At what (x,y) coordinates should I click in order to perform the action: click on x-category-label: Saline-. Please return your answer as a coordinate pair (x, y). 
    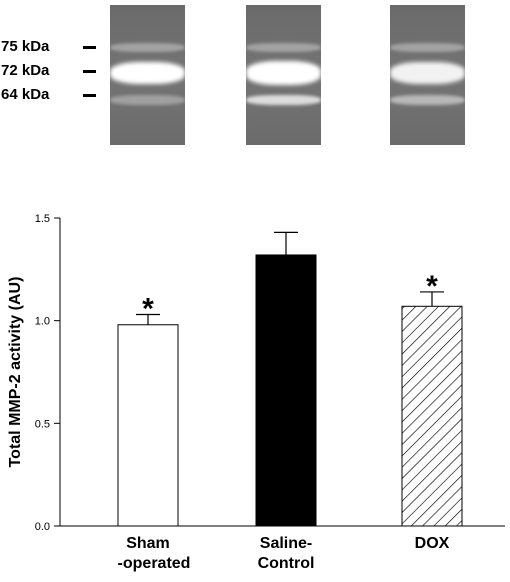
    Looking at the image, I should click on (286, 543).